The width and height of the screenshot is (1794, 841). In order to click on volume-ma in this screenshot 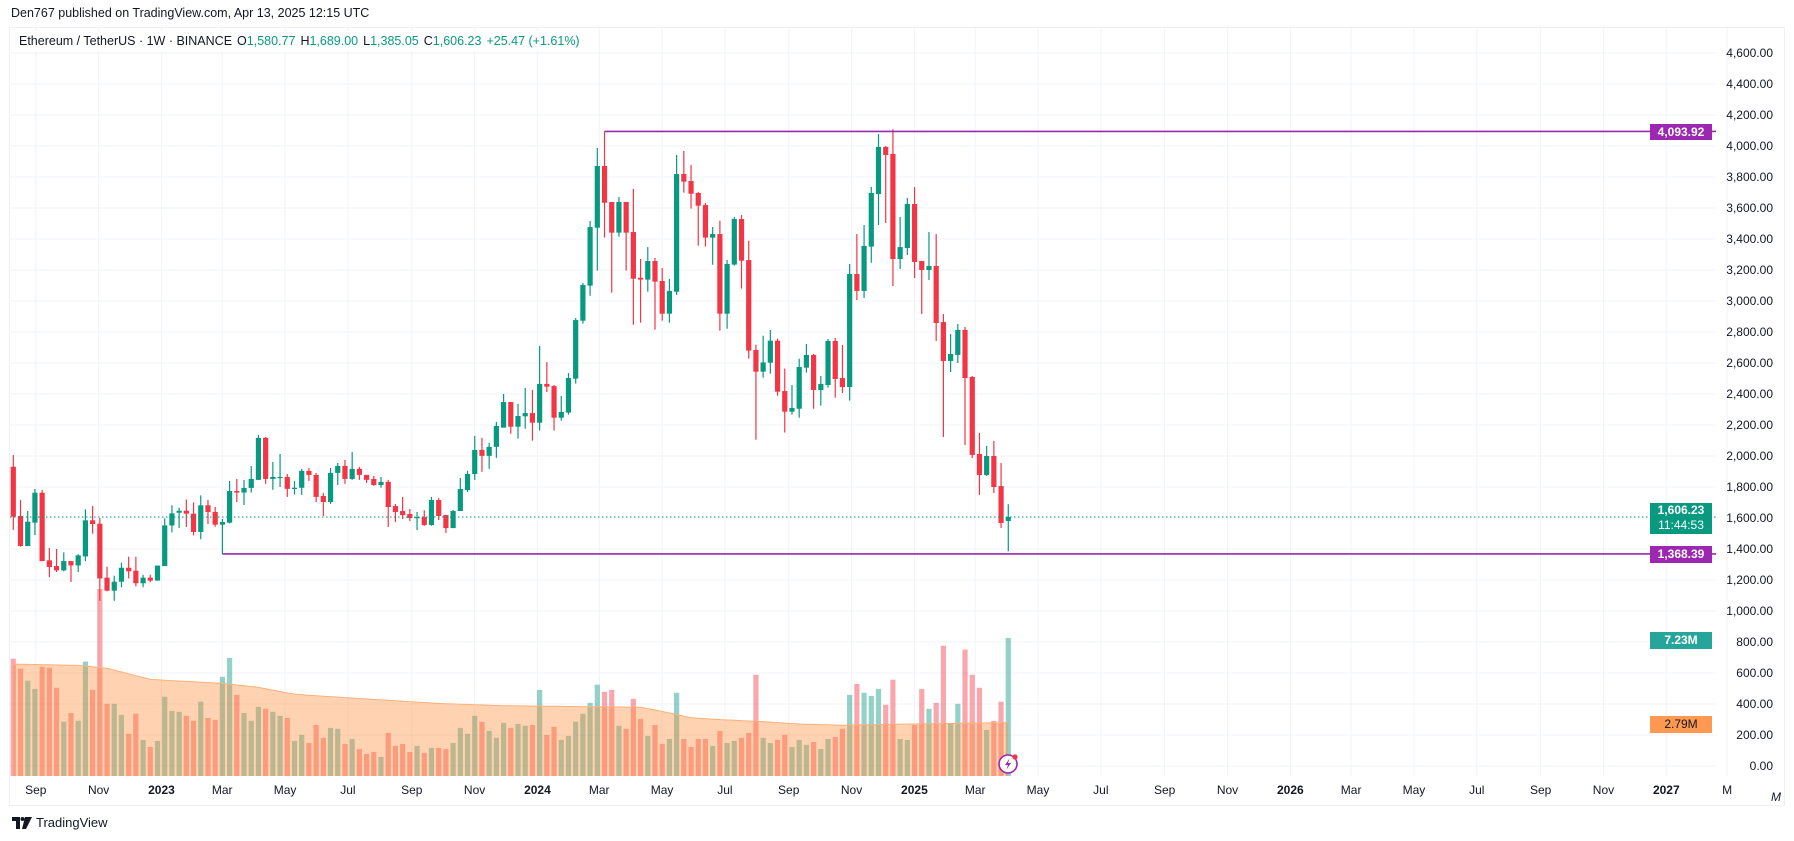, I will do `click(511, 719)`.